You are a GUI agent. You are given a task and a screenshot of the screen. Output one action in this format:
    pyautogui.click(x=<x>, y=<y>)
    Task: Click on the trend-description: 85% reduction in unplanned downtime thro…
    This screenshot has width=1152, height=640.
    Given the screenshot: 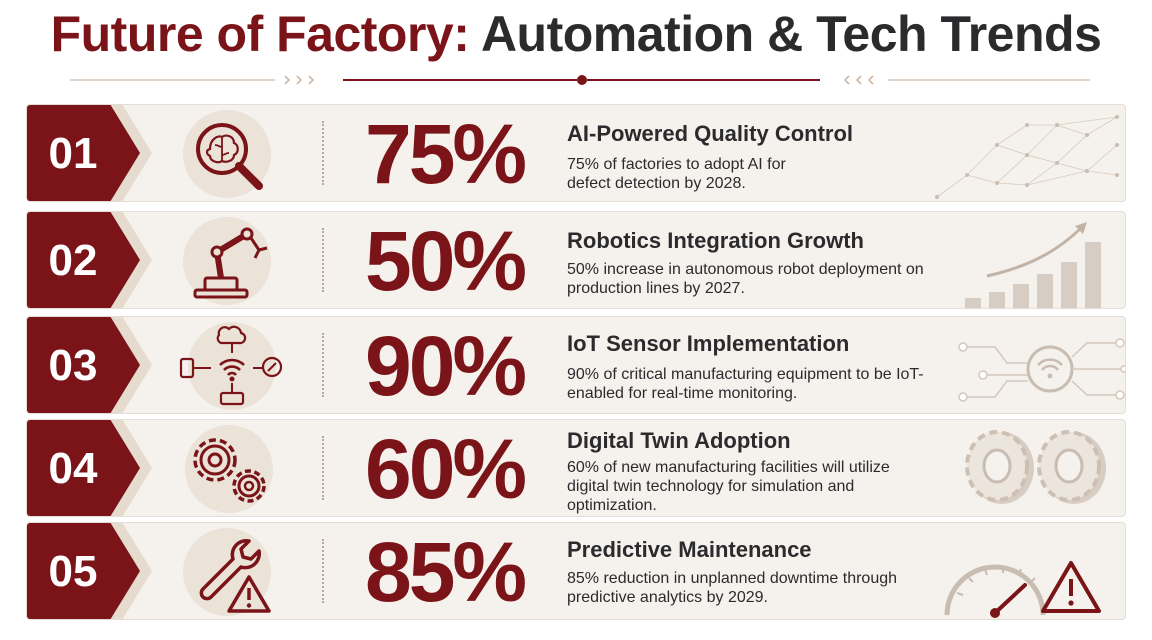 What is the action you would take?
    pyautogui.click(x=732, y=588)
    